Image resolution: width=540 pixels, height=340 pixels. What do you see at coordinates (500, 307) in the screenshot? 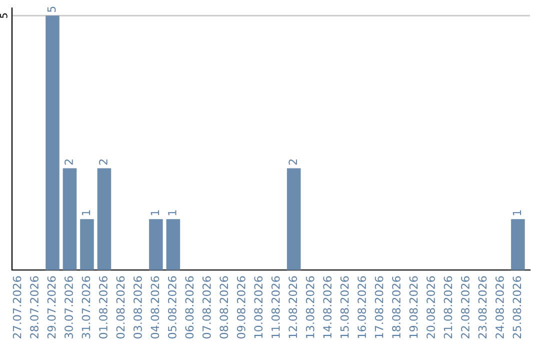
I see `x-tick-label: 24.08.2026` at bounding box center [500, 307].